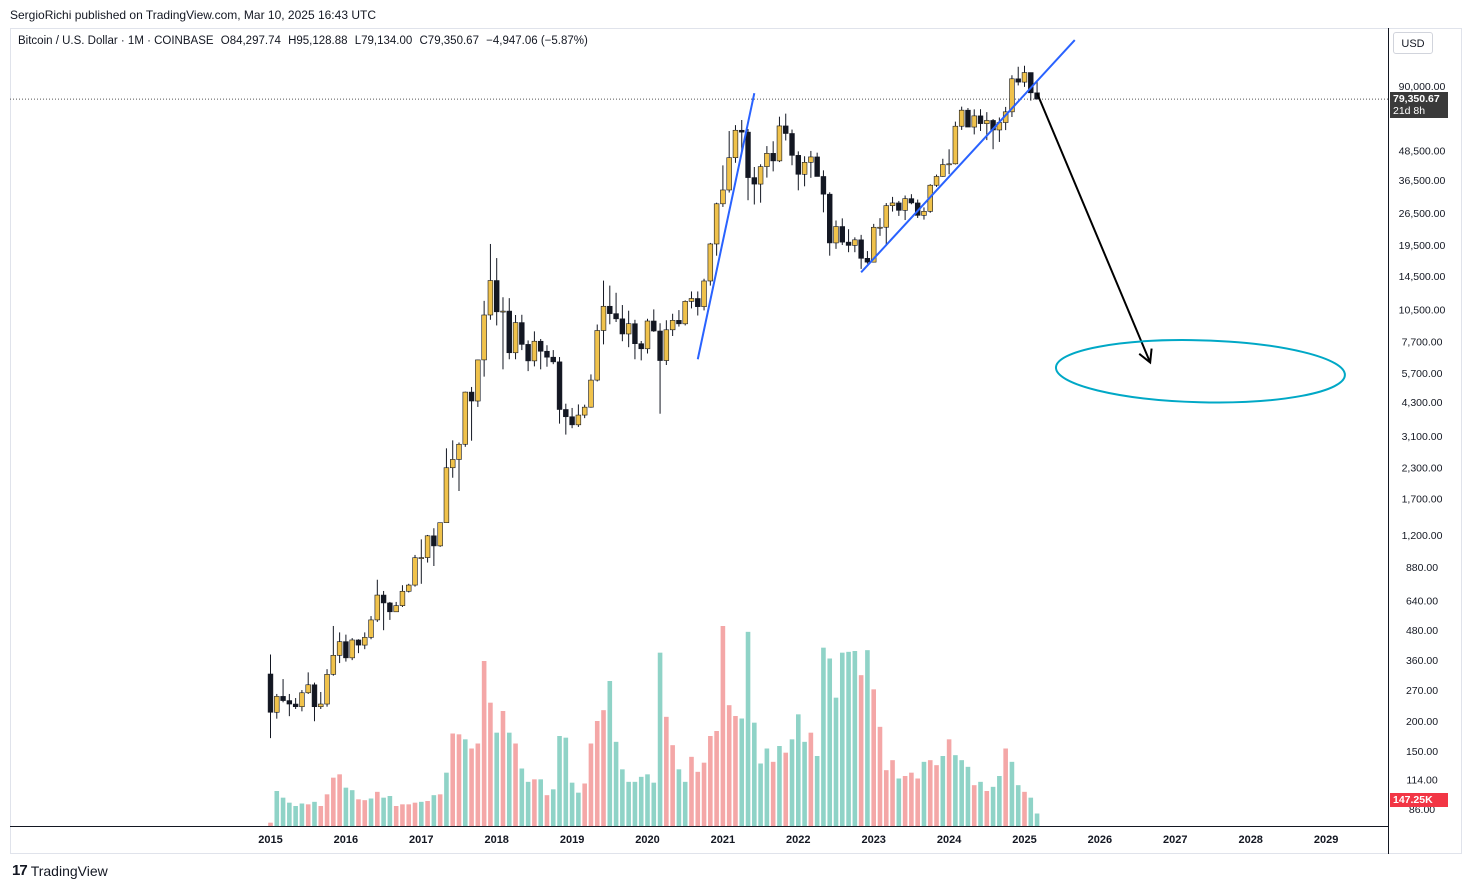 This screenshot has width=1470, height=889. I want to click on price-tick-label: 640.00, so click(1422, 601).